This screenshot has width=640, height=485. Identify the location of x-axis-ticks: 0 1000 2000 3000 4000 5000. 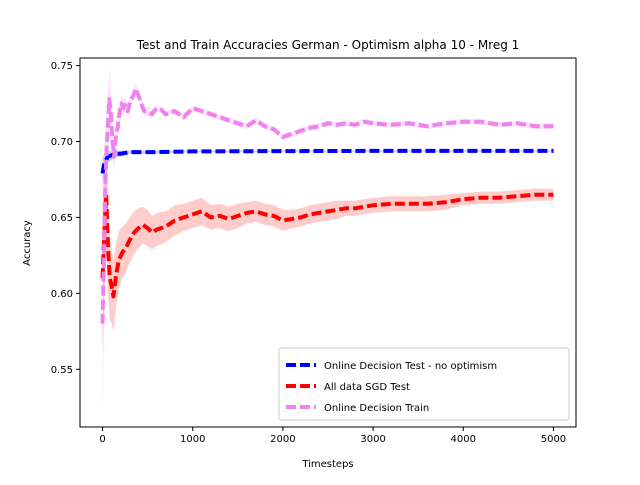
(332, 436).